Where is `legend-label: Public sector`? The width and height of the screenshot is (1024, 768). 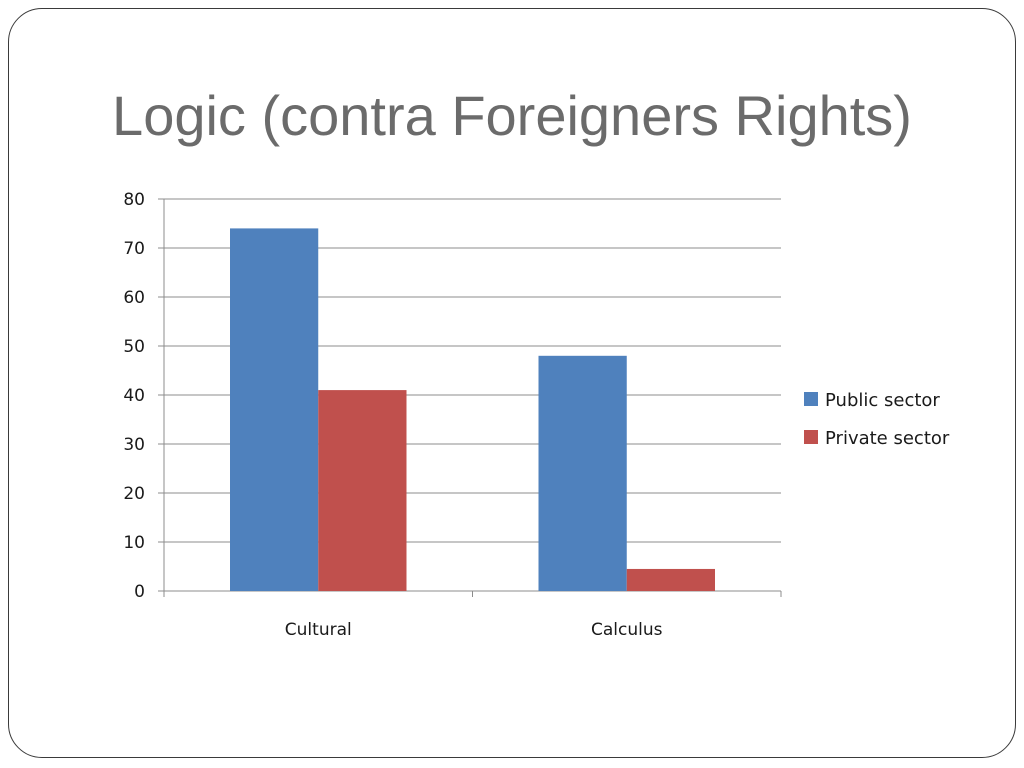 legend-label: Public sector is located at coordinates (882, 400).